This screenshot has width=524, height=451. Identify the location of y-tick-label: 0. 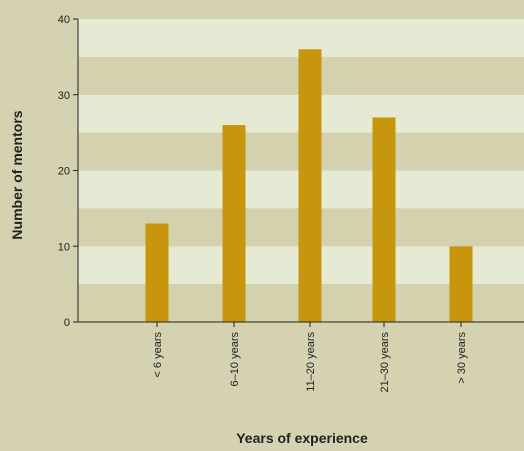
(67, 323).